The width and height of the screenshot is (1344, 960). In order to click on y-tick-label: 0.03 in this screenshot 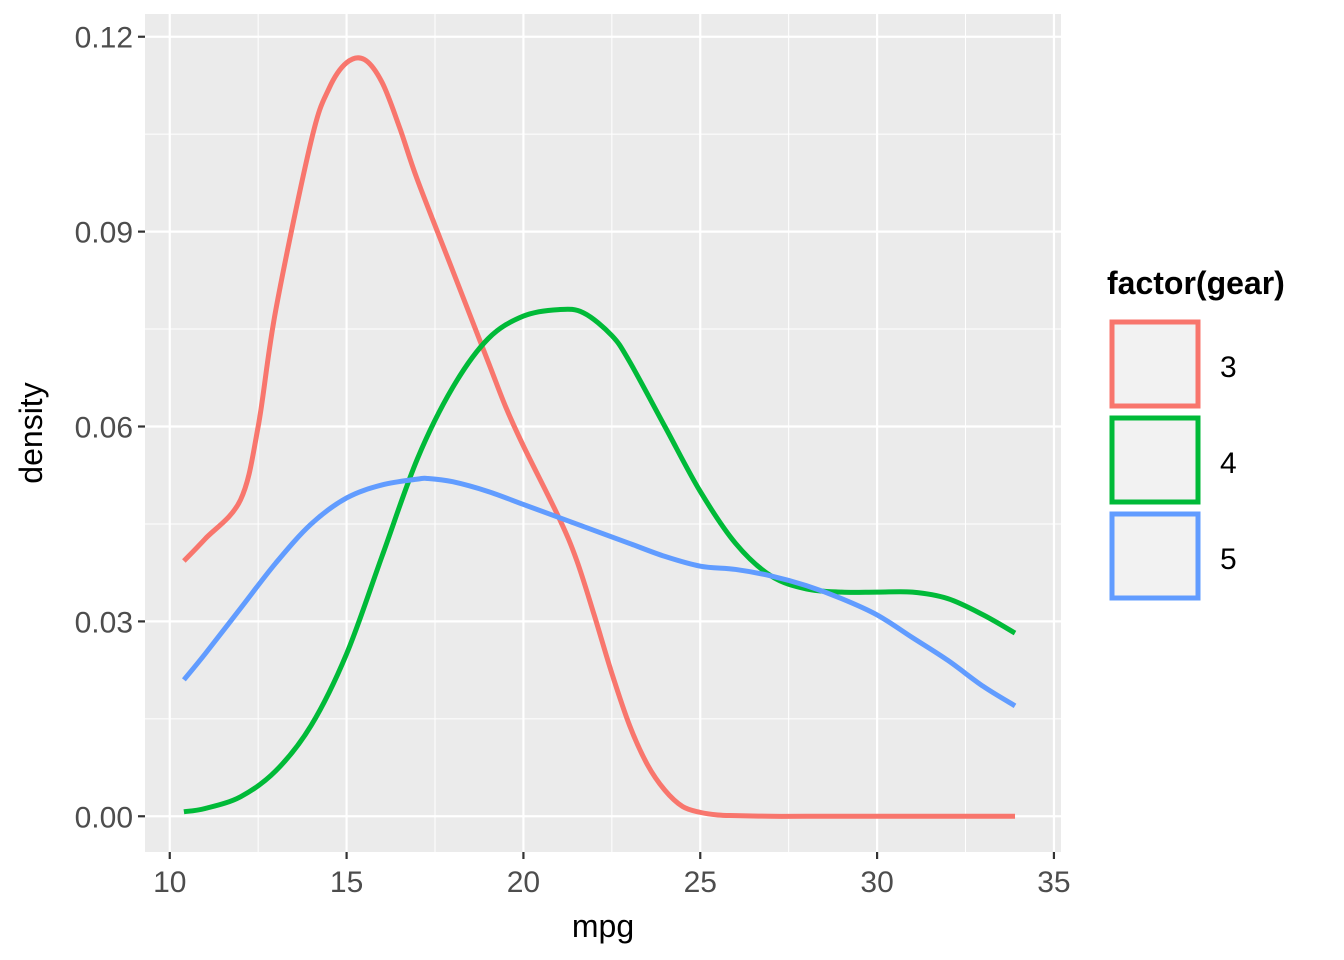, I will do `click(104, 622)`.